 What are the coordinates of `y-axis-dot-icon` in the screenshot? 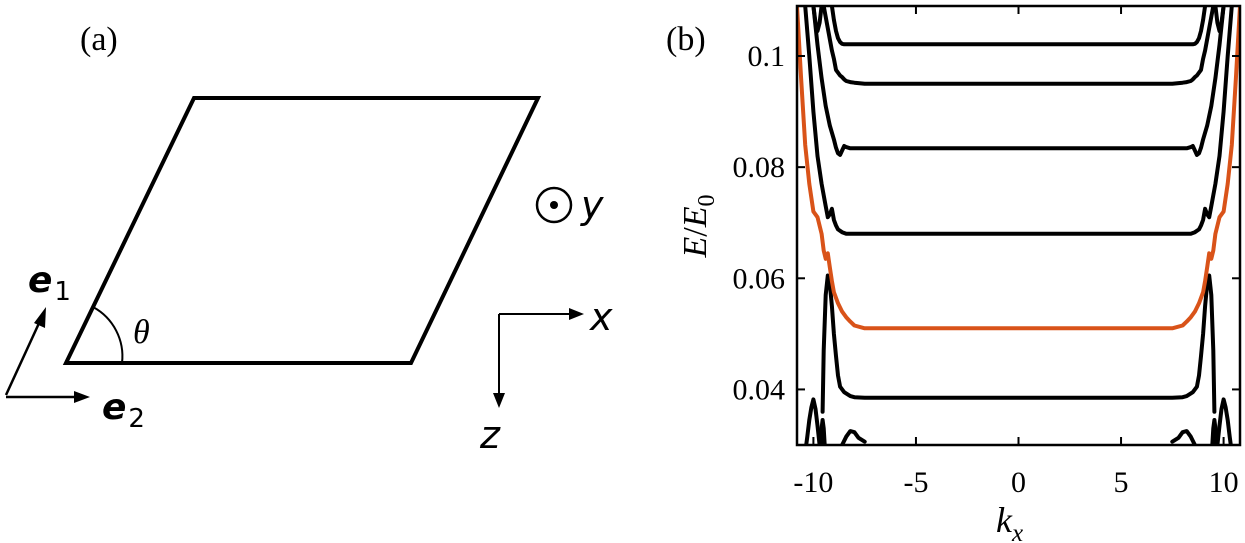 It's located at (554, 205).